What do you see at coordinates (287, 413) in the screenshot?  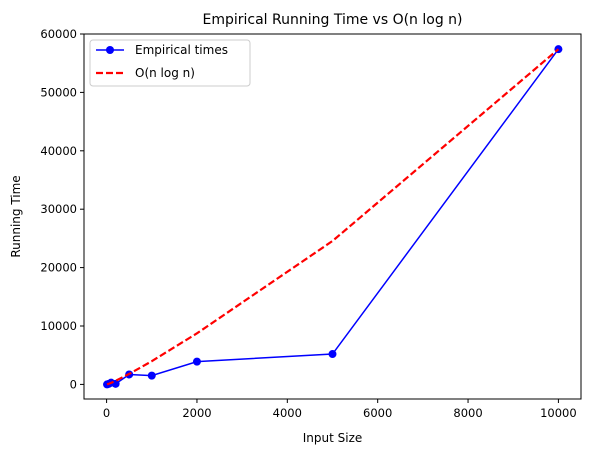 I see `x-tick-label: 4000` at bounding box center [287, 413].